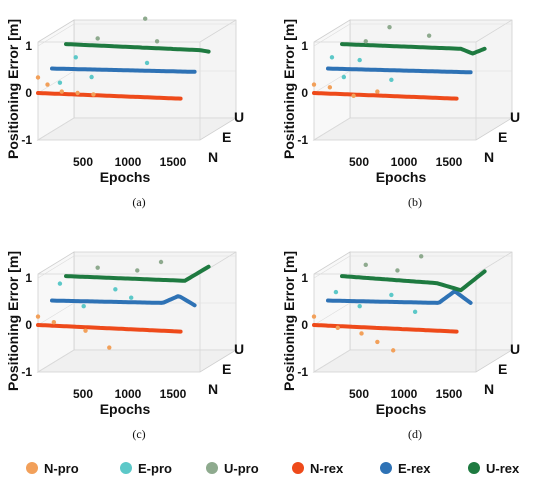 The height and width of the screenshot is (484, 550). I want to click on depth-label-e: E, so click(226, 369).